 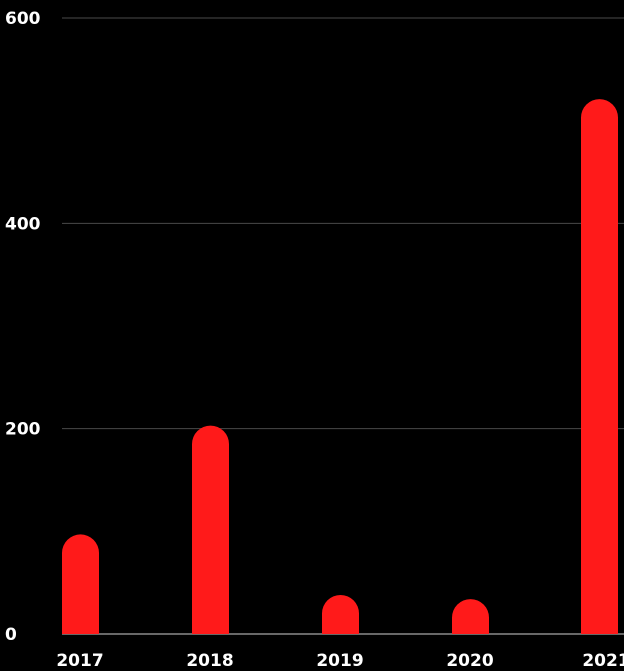 What do you see at coordinates (470, 616) in the screenshot?
I see `bar-2020` at bounding box center [470, 616].